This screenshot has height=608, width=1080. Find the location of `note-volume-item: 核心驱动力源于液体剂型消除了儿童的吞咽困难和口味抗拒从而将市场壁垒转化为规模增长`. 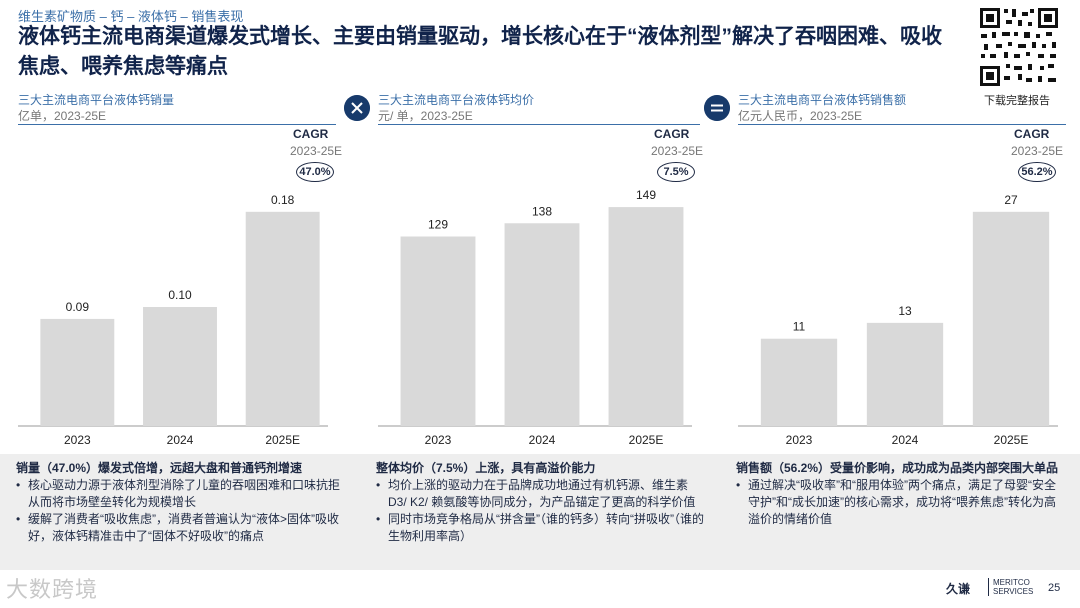

note-volume-item: 核心驱动力源于液体剂型消除了儿童的吞咽困难和口味抗拒从而将市场壁垒转化为规模增长 is located at coordinates (180, 494).